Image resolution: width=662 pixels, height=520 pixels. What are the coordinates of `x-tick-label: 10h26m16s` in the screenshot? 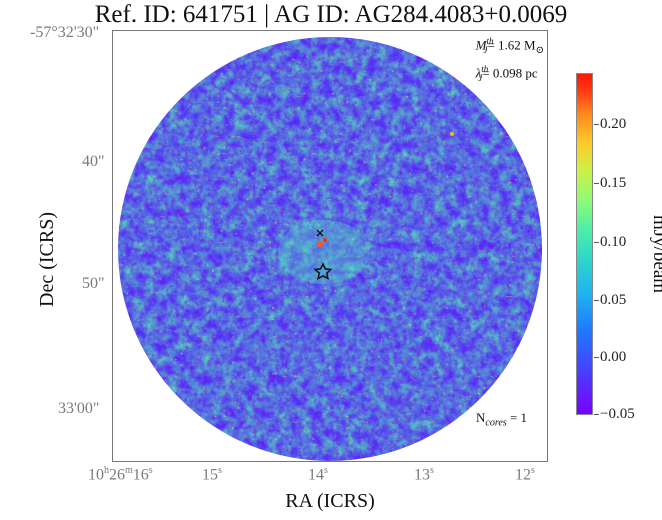 It's located at (120, 474).